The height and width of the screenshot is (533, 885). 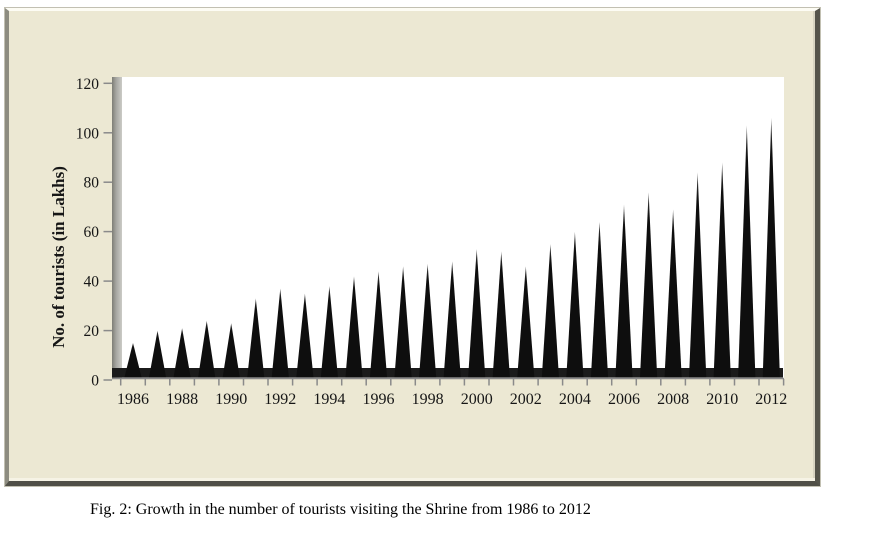 I want to click on spike-1998, so click(x=428, y=320).